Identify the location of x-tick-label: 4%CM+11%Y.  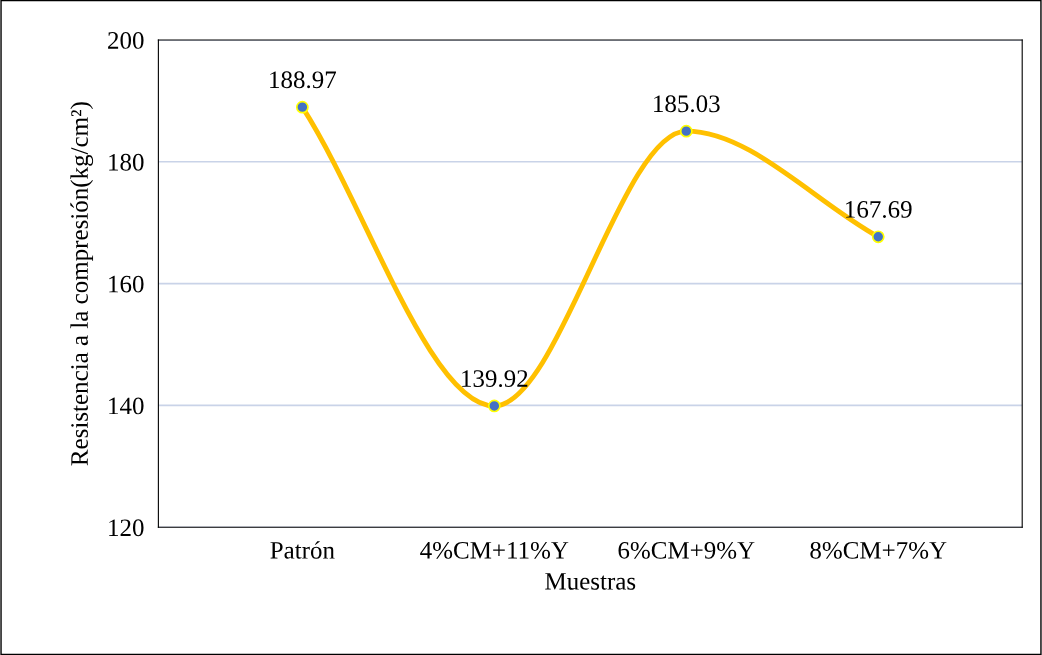
(494, 550).